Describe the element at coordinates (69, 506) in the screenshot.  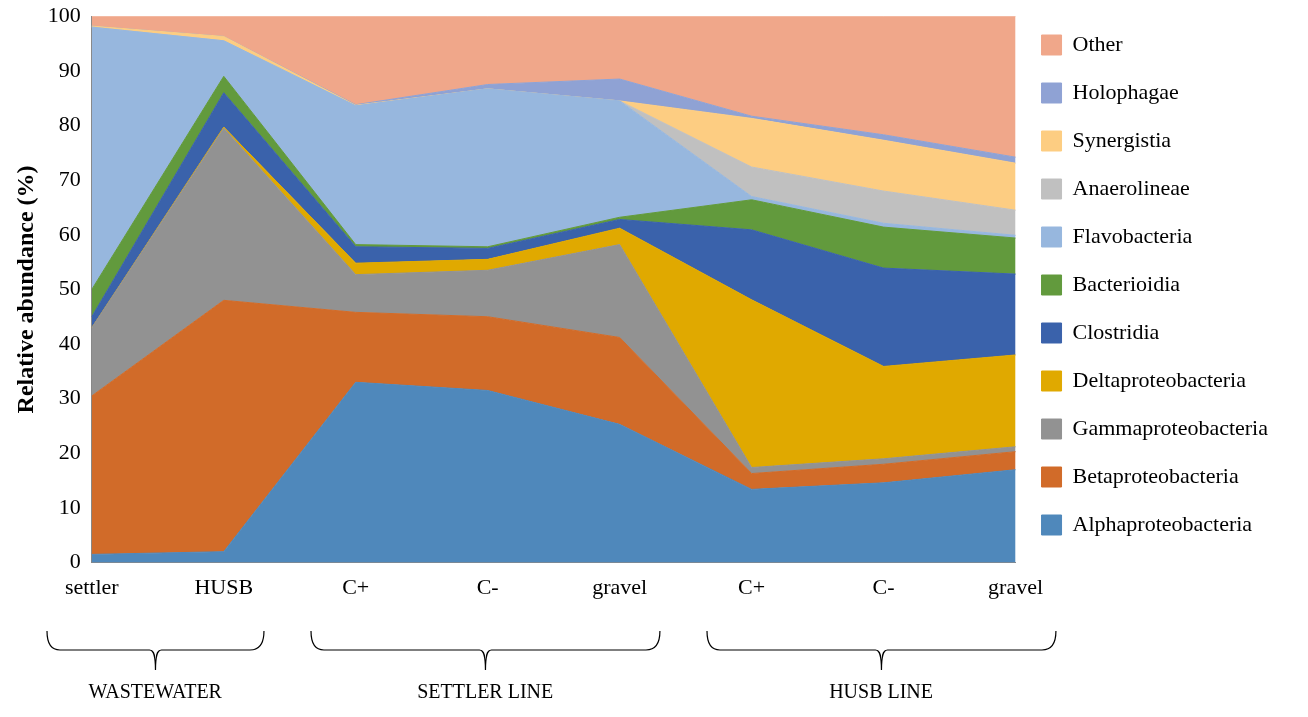
I see `y-tick-label: 10` at that location.